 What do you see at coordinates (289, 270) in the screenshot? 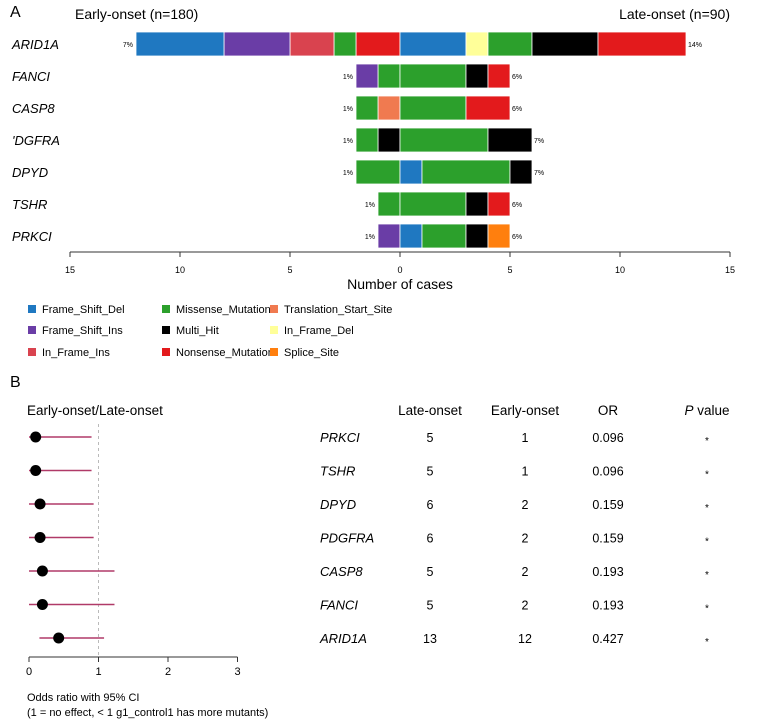
I see `x-tick-label: 5` at bounding box center [289, 270].